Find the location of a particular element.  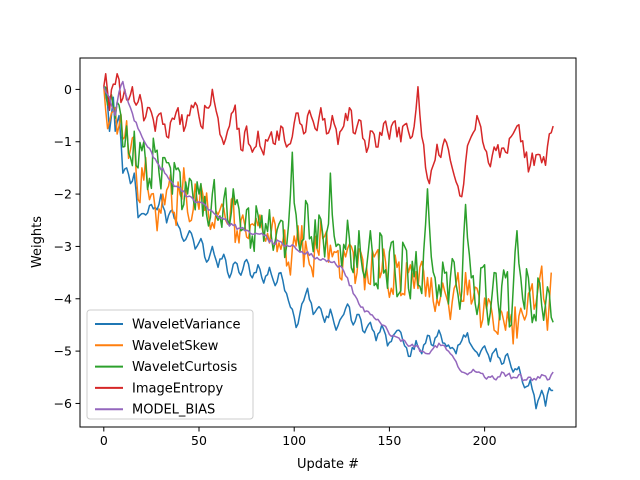

y-tick-label: −3 is located at coordinates (63, 246).